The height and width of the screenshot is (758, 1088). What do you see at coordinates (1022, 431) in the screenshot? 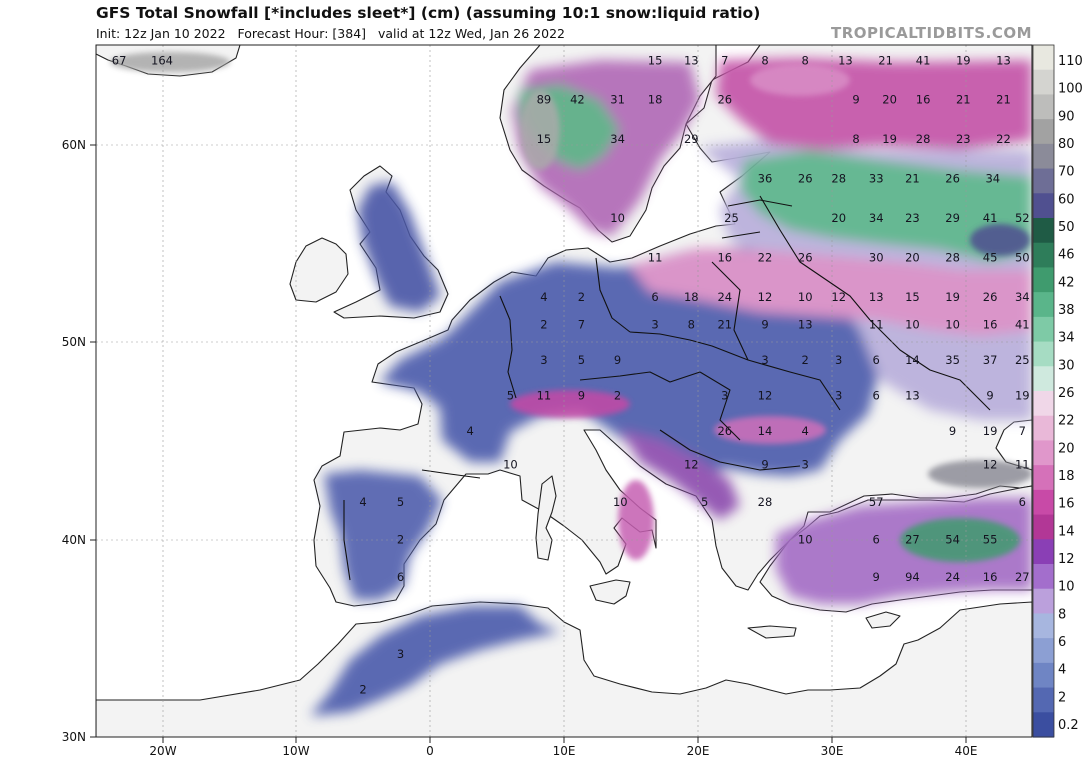
I see `snowfall-value-label: 7` at bounding box center [1022, 431].